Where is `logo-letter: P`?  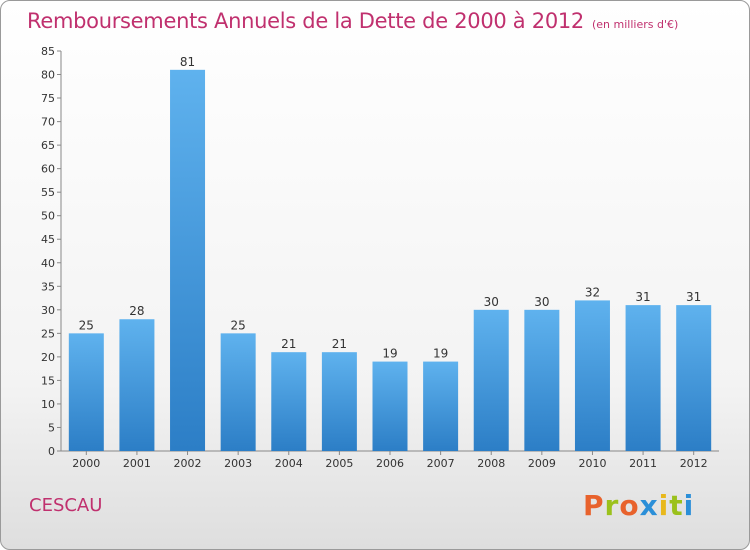
logo-letter: P is located at coordinates (594, 505).